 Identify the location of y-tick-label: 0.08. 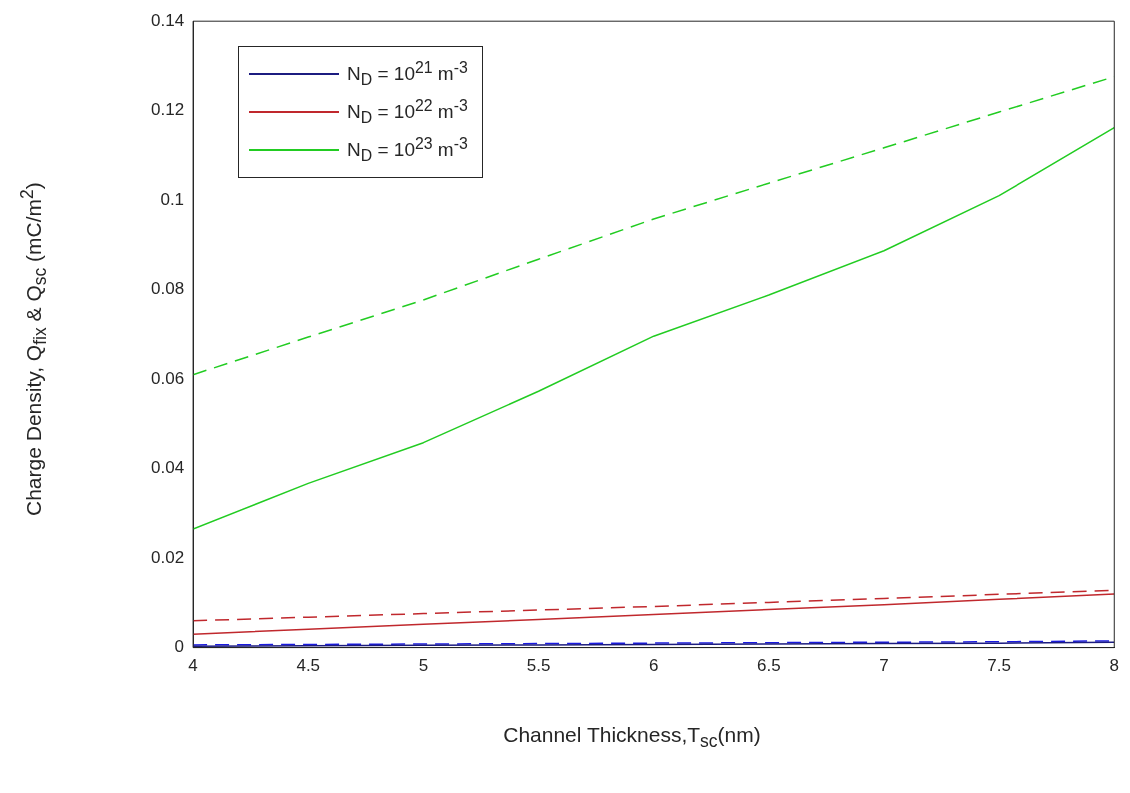
(167, 289).